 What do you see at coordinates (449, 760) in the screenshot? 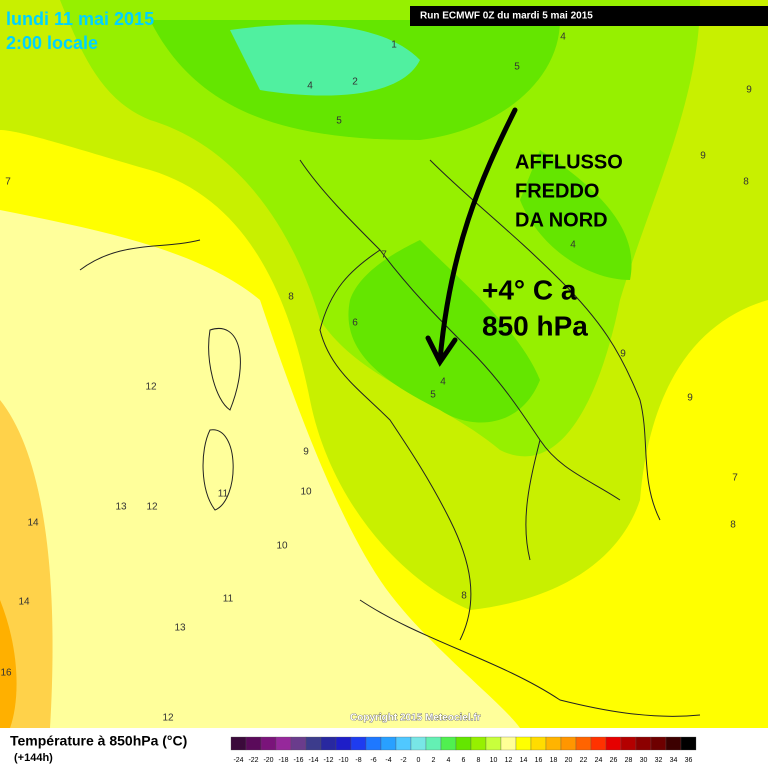
I see `legend-tick-label: 4` at bounding box center [449, 760].